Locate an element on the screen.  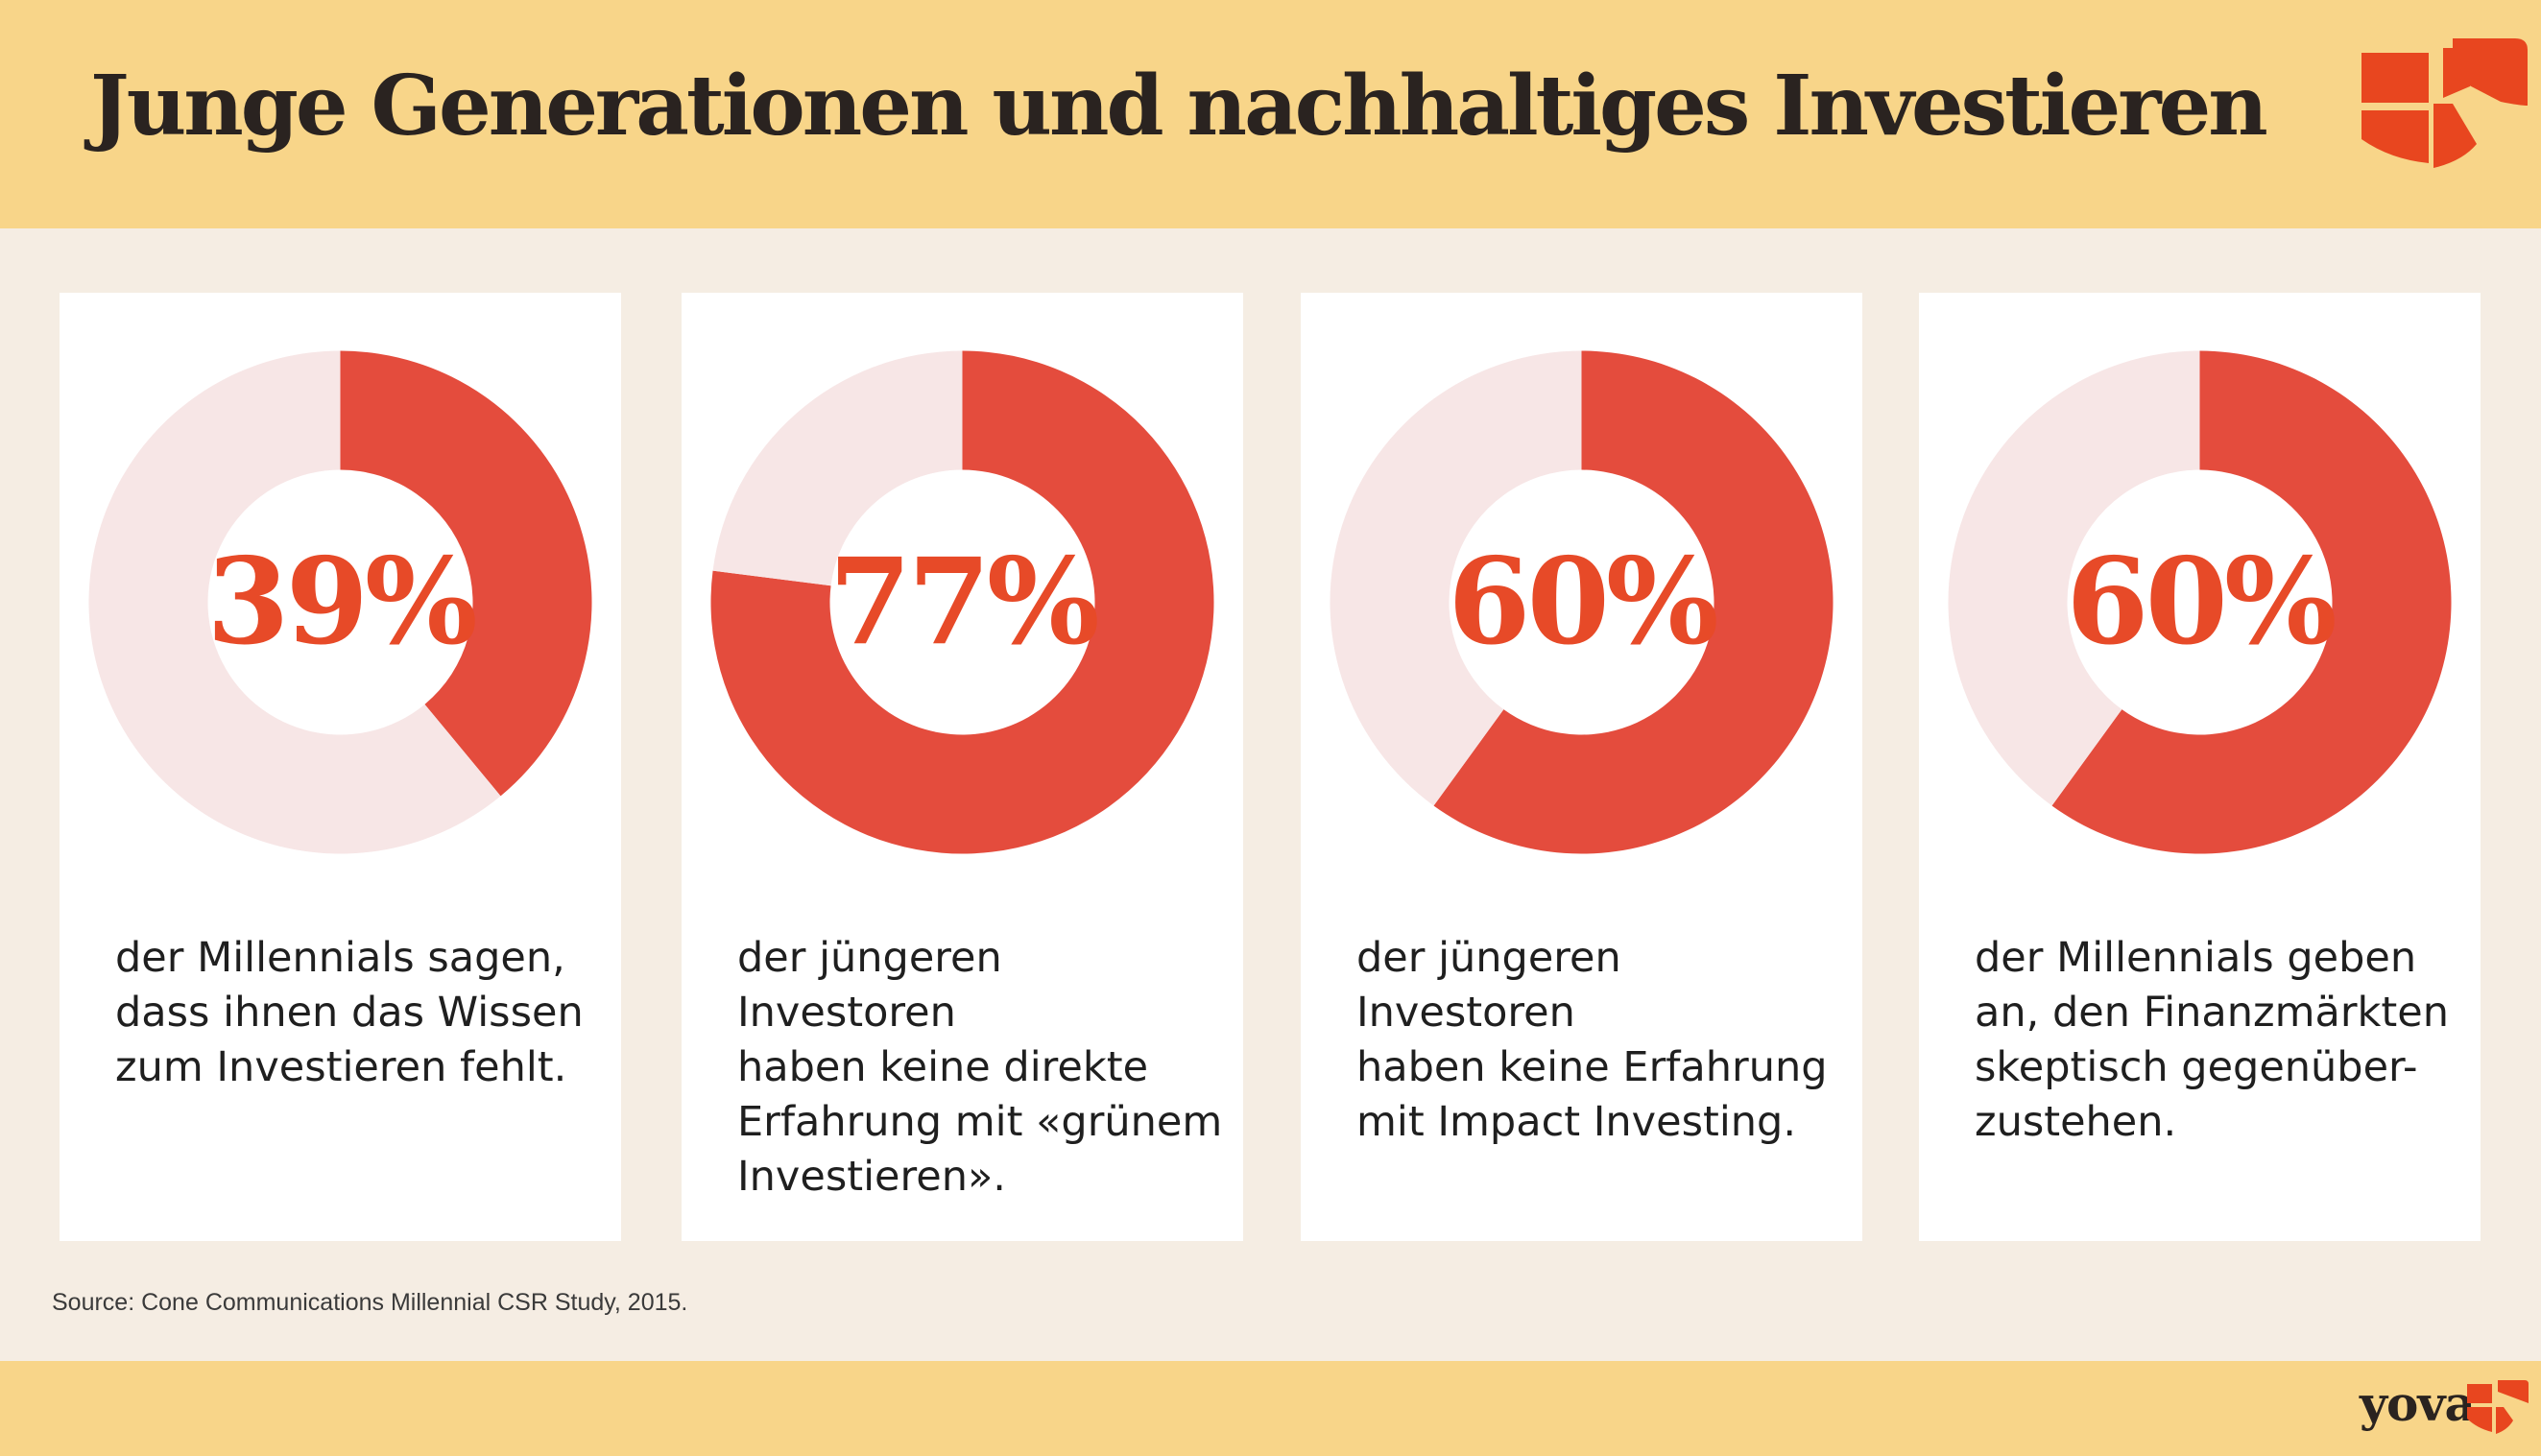
donut-chart-1: 39% is located at coordinates (340, 602).